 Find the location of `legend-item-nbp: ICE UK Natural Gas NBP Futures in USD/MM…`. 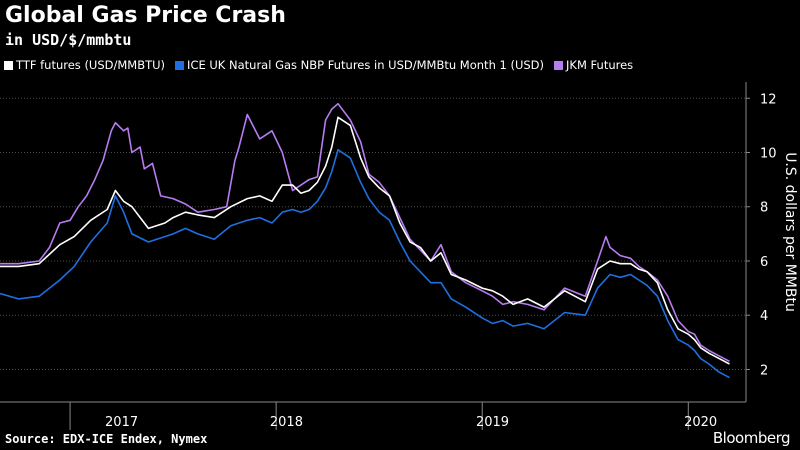

legend-item-nbp: ICE UK Natural Gas NBP Futures in USD/MM… is located at coordinates (359, 65).